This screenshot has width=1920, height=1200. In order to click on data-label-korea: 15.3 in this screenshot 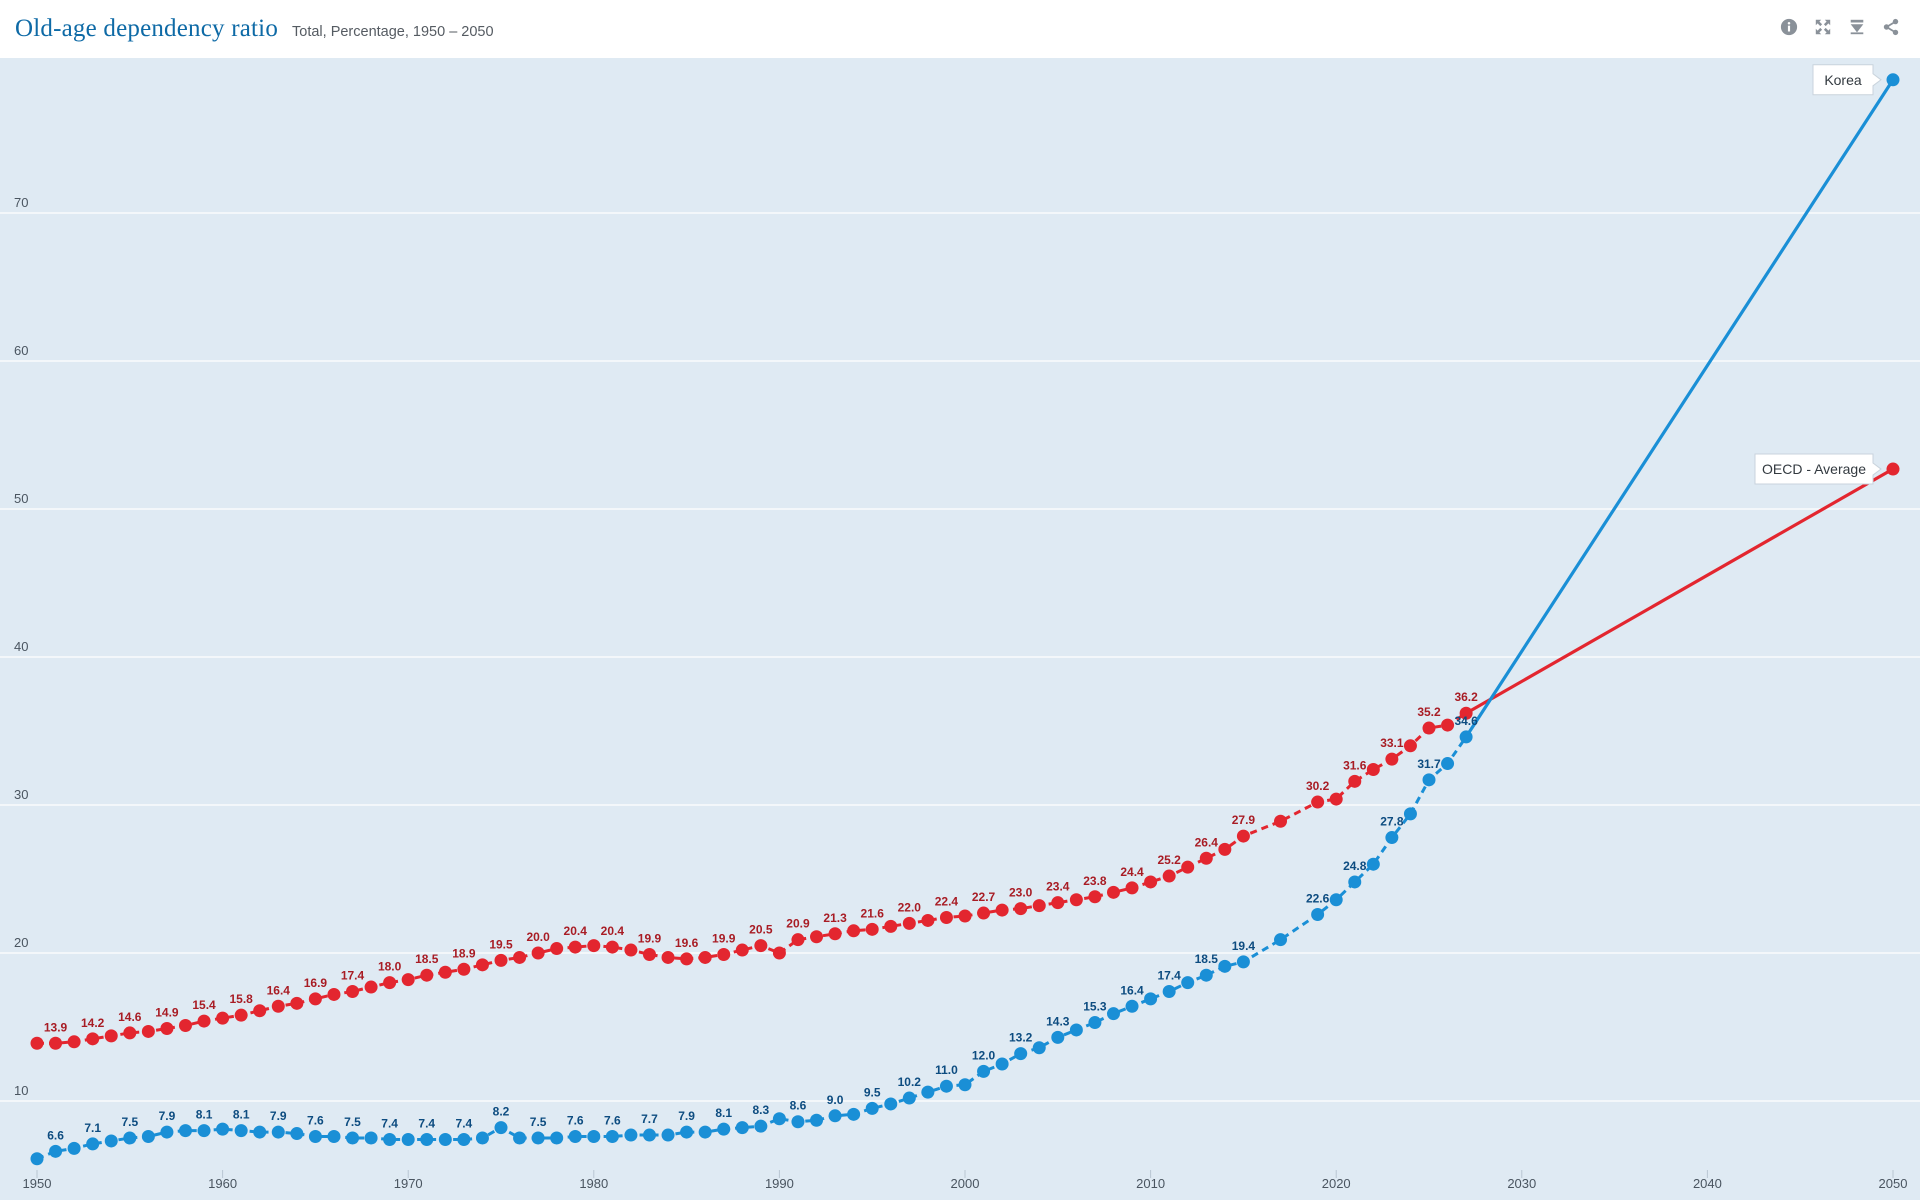, I will do `click(1095, 1007)`.